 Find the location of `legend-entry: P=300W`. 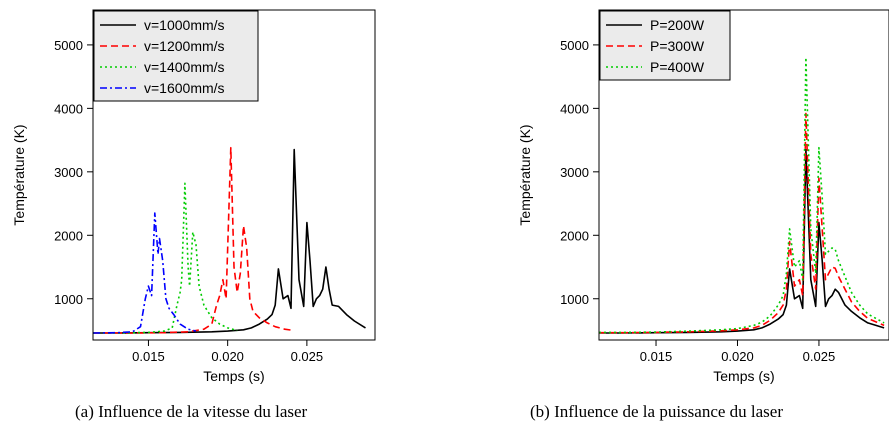

legend-entry: P=300W is located at coordinates (677, 46).